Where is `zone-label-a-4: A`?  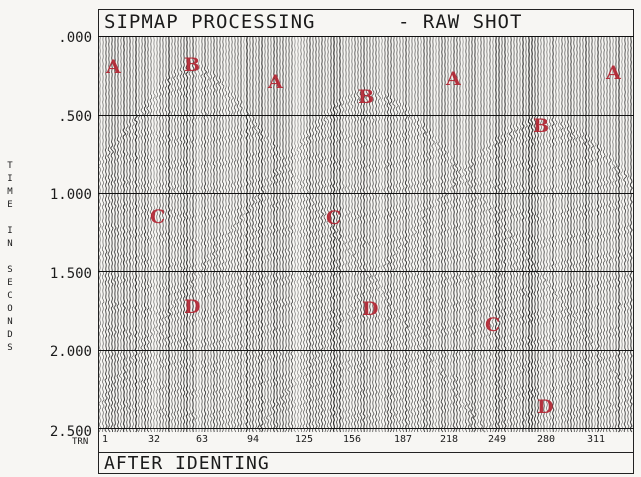
zone-label-a-4: A is located at coordinates (613, 73).